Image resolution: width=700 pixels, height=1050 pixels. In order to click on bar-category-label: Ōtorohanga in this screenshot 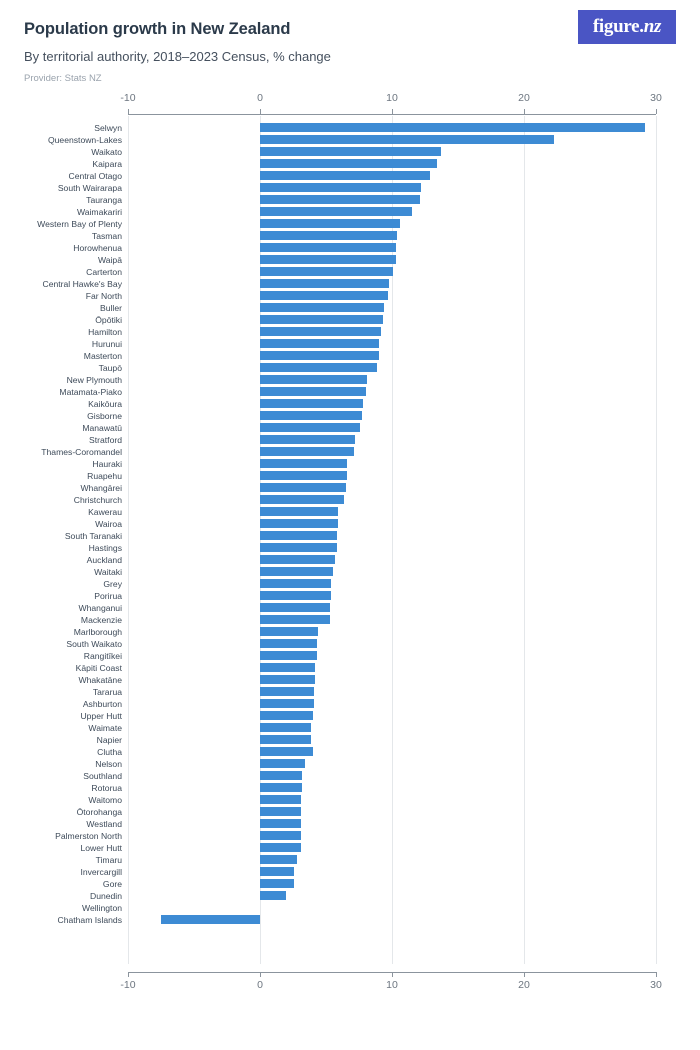, I will do `click(99, 811)`.